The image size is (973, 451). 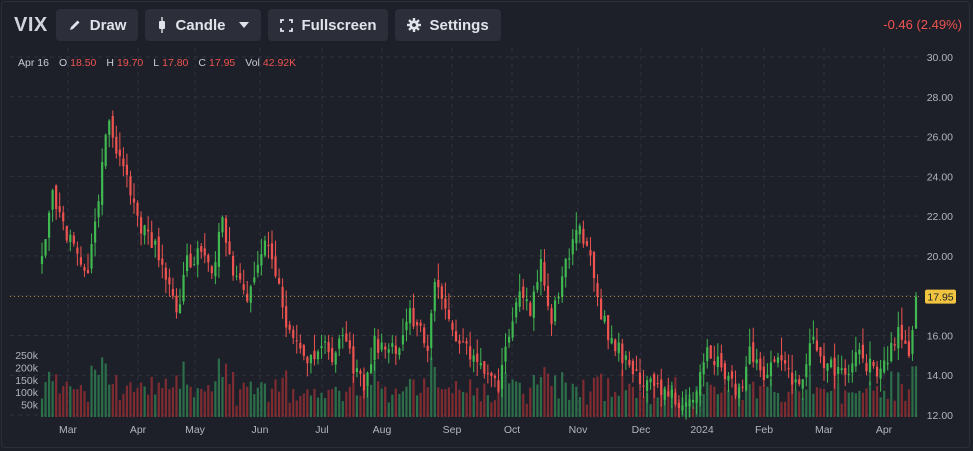 I want to click on candle-button-label: Candle, so click(x=200, y=25).